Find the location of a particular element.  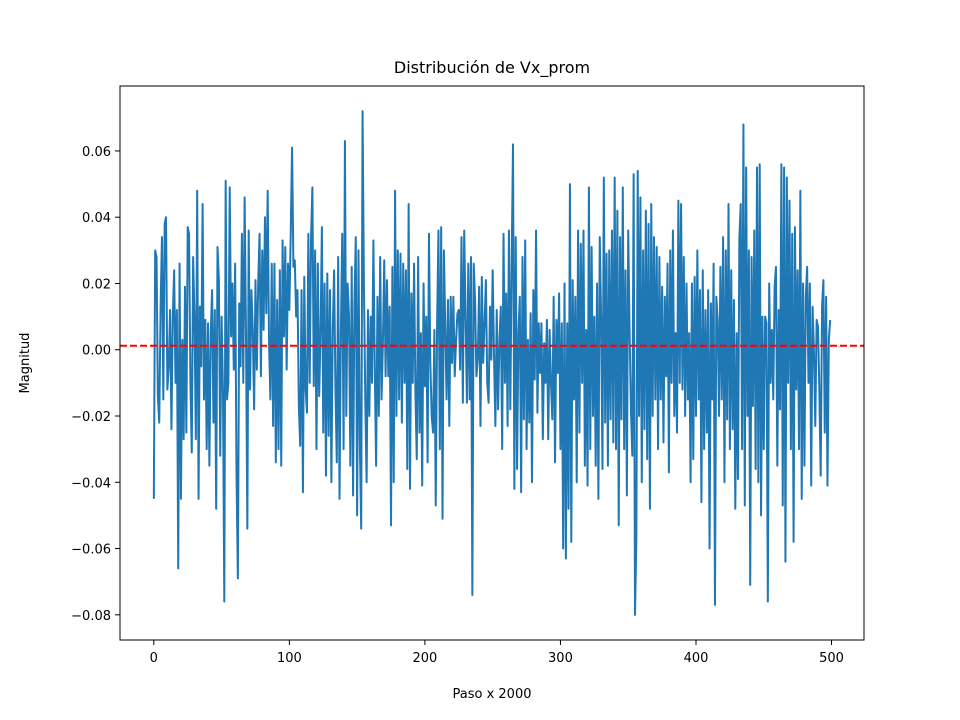

x-axis-label: Paso x 2000 is located at coordinates (492, 694).